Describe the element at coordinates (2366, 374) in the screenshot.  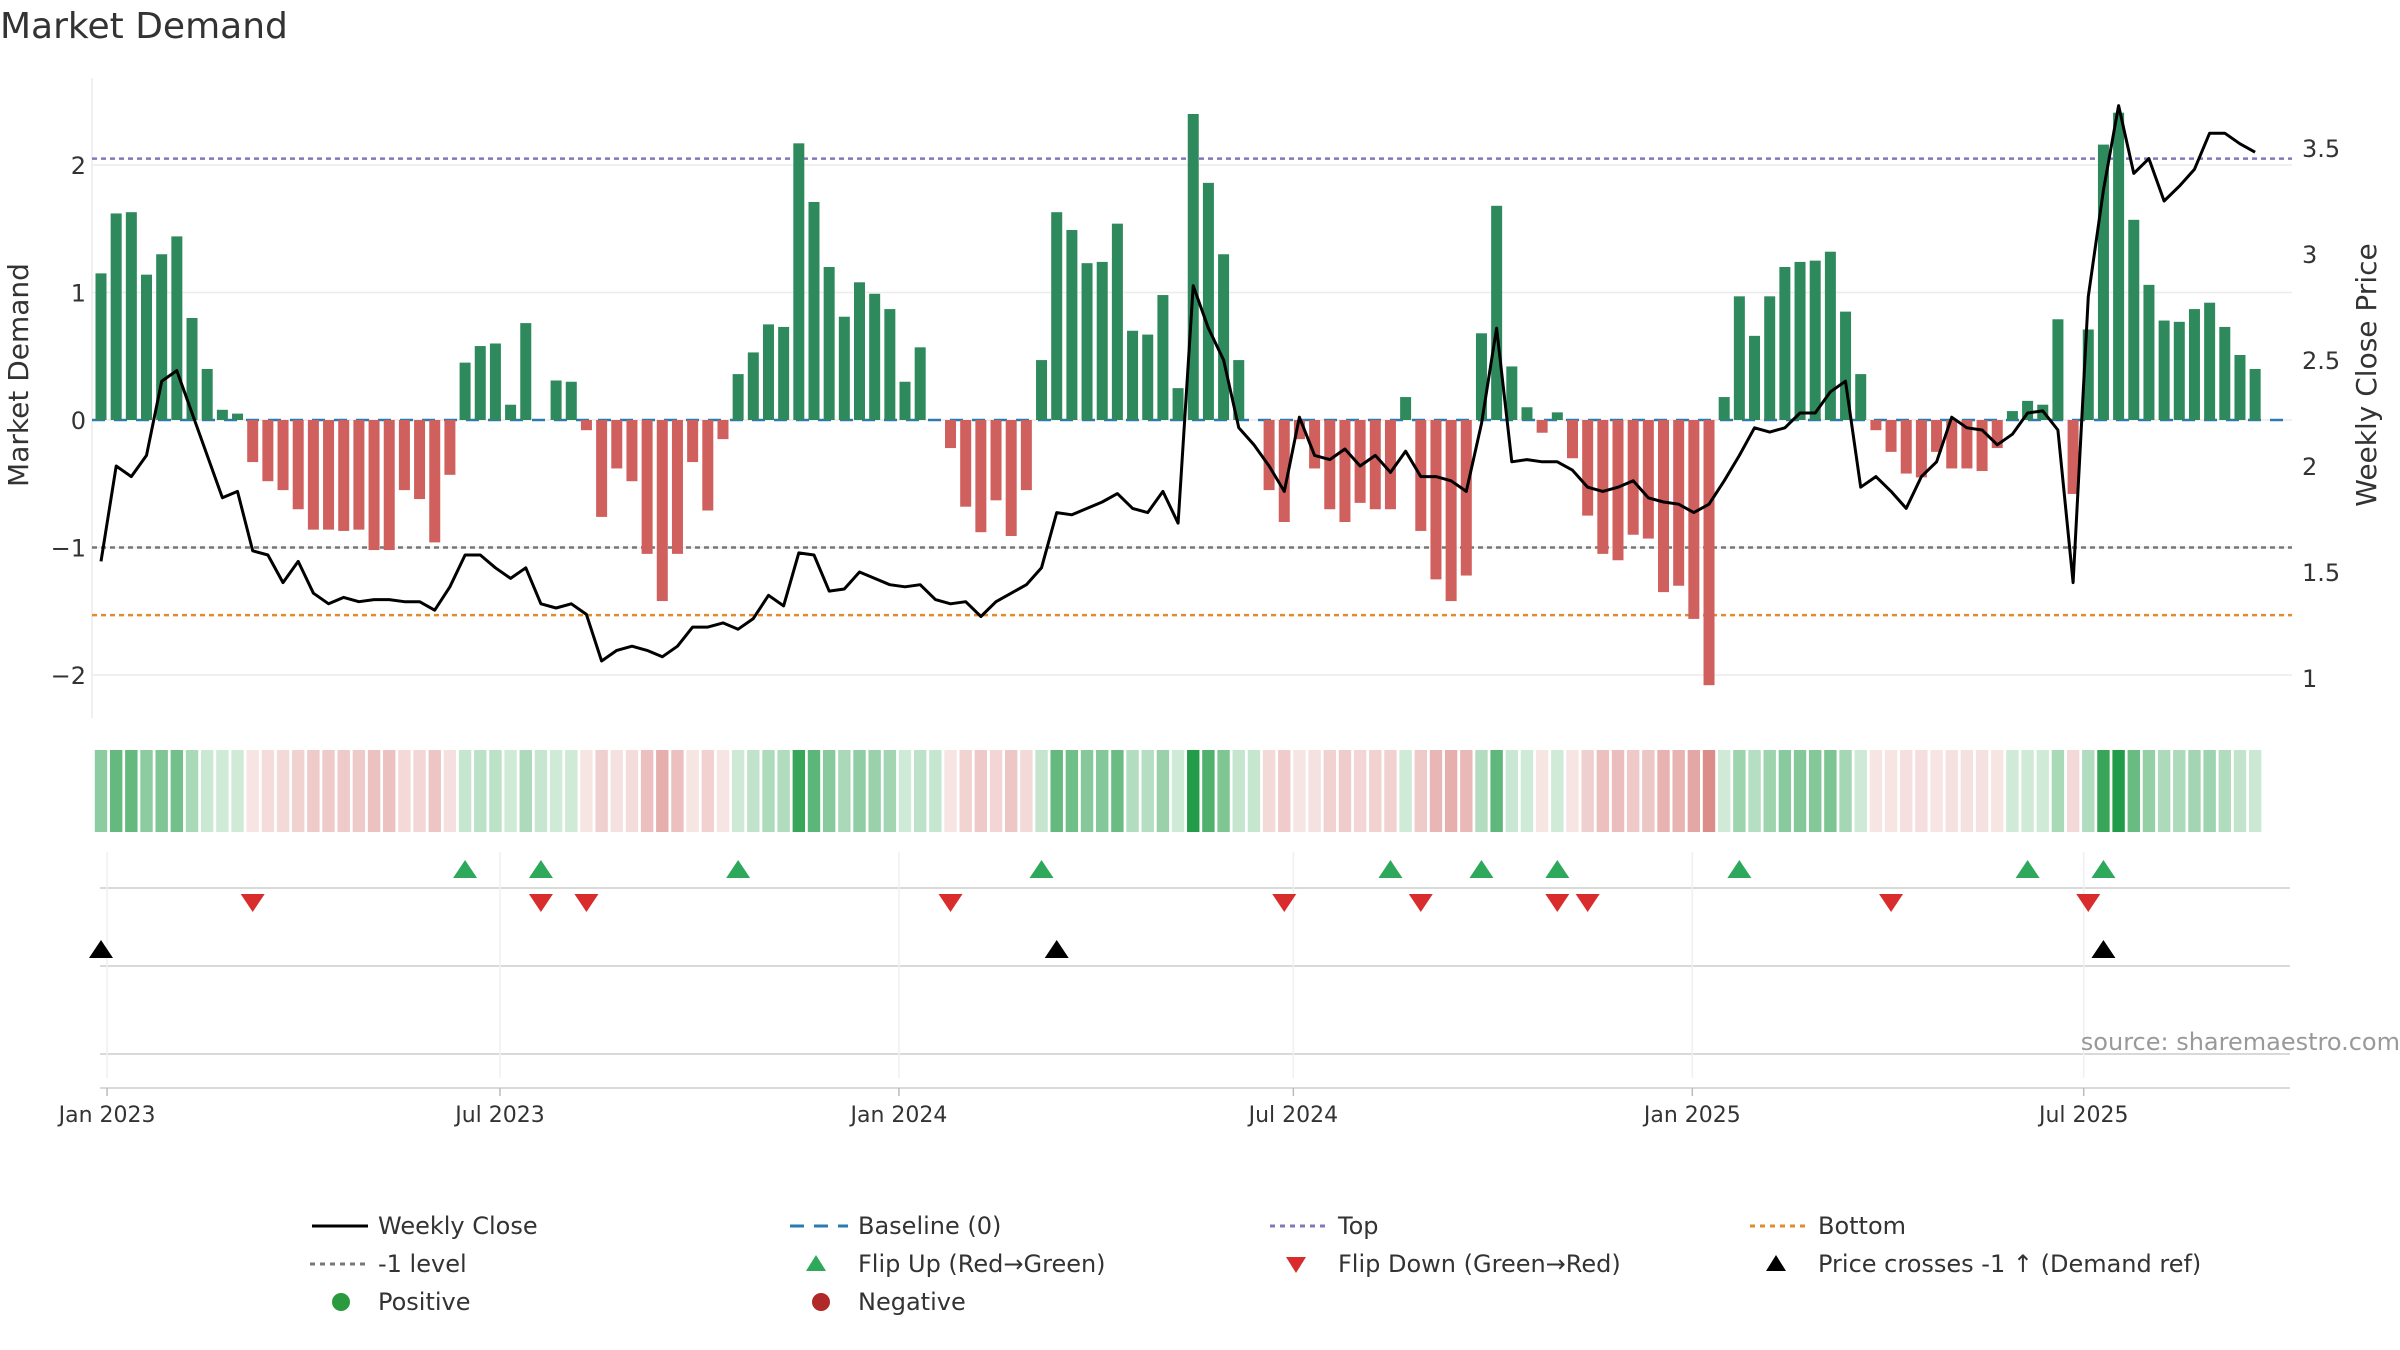
I see `y2-axis-label: Weekly Close Price` at that location.